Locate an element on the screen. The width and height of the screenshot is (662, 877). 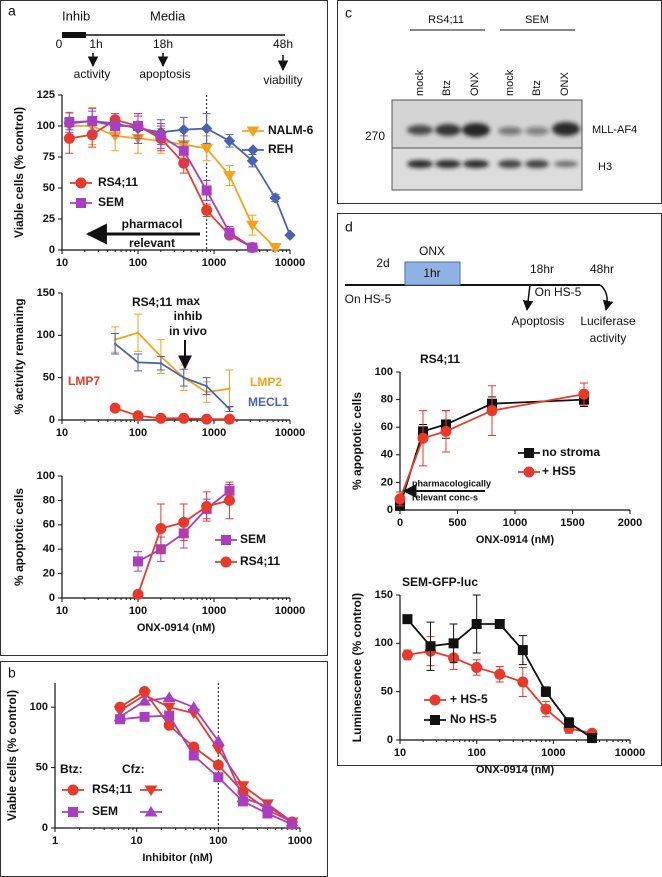
legend-group: Cfz: is located at coordinates (133, 769).